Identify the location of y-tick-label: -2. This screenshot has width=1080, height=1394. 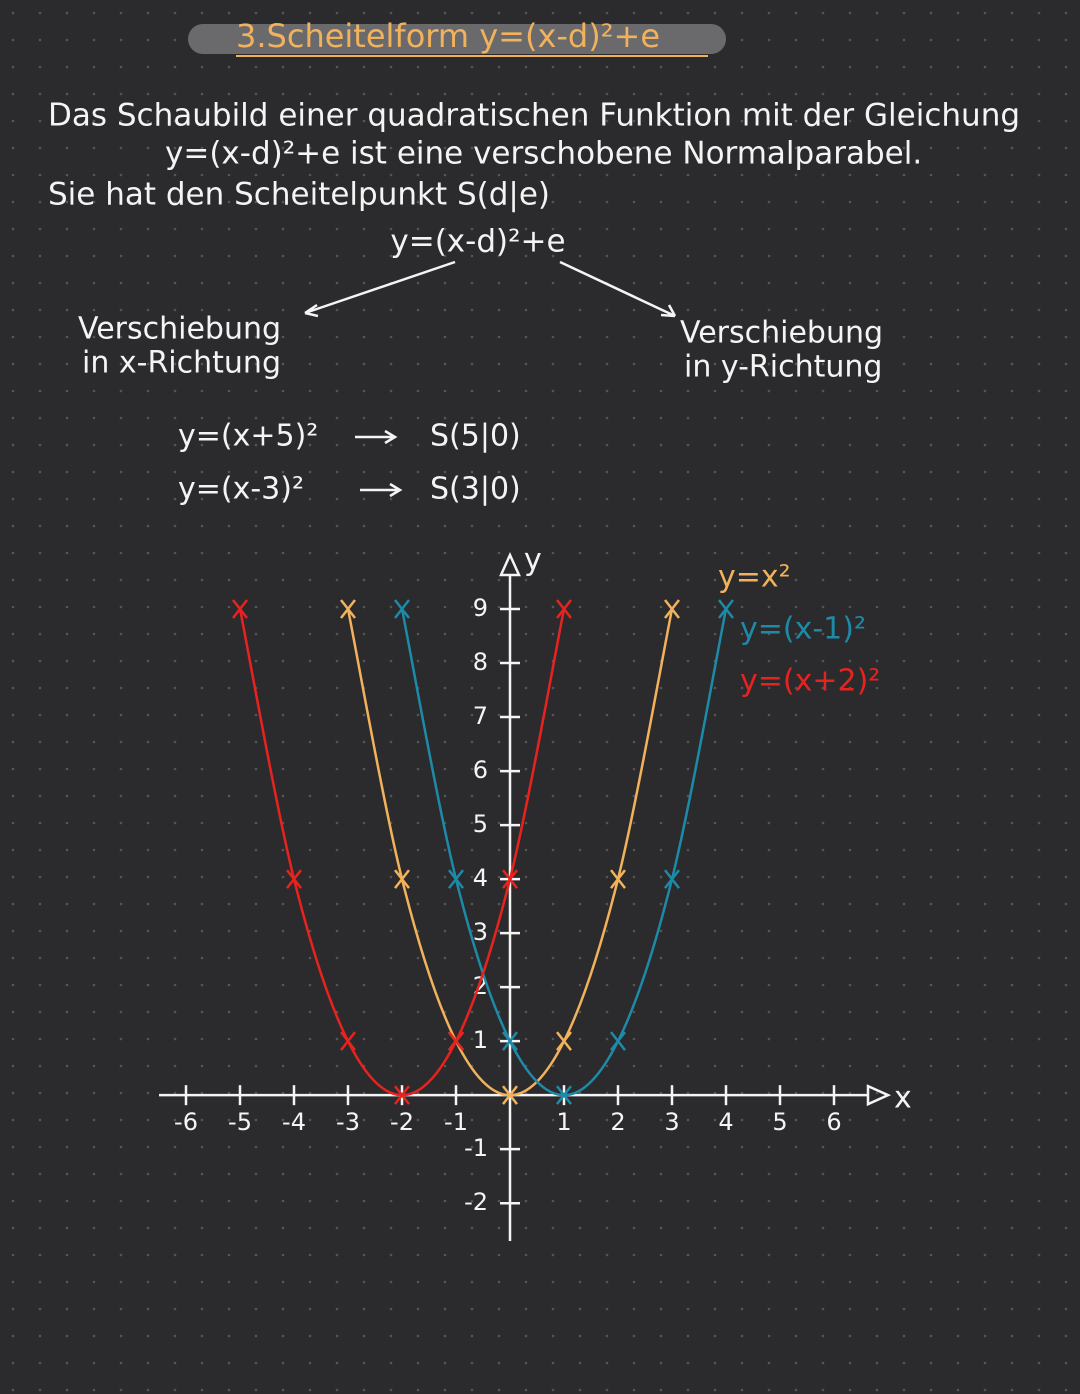
(476, 1202).